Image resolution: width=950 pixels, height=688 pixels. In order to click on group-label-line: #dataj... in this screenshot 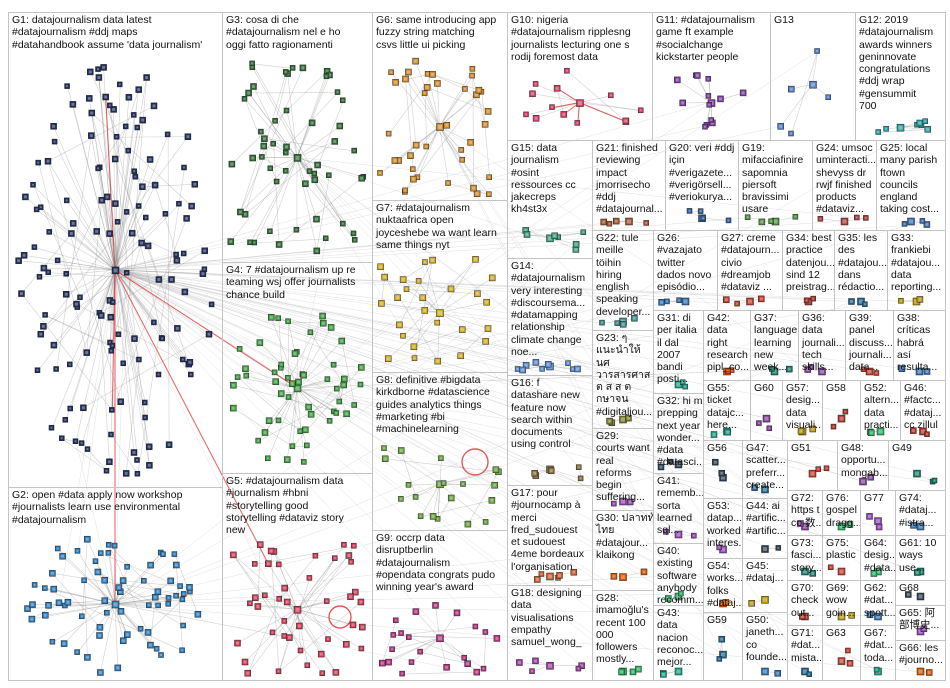, I will do `click(765, 578)`.